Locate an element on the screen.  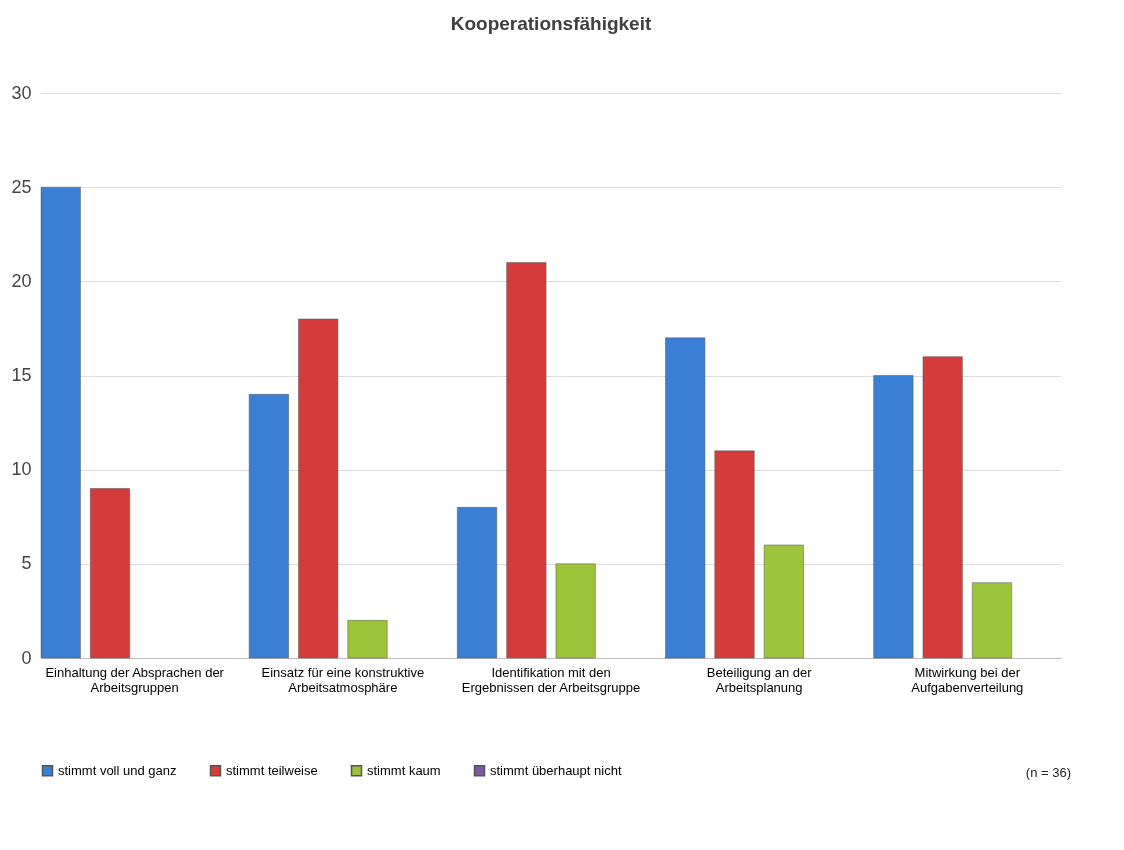
y-tick-label: 15 is located at coordinates (21, 375).